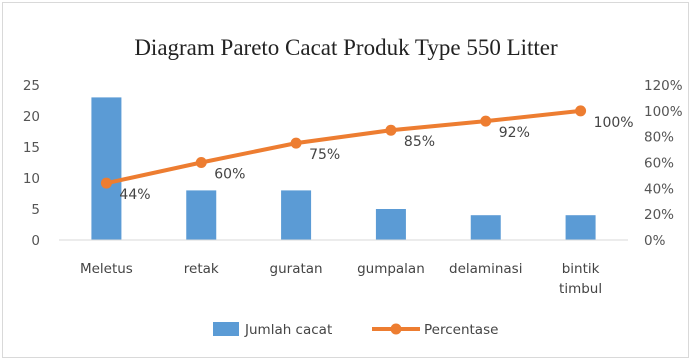 The image size is (693, 362). Describe the element at coordinates (31, 86) in the screenshot. I see `y-tick-label: 25` at that location.